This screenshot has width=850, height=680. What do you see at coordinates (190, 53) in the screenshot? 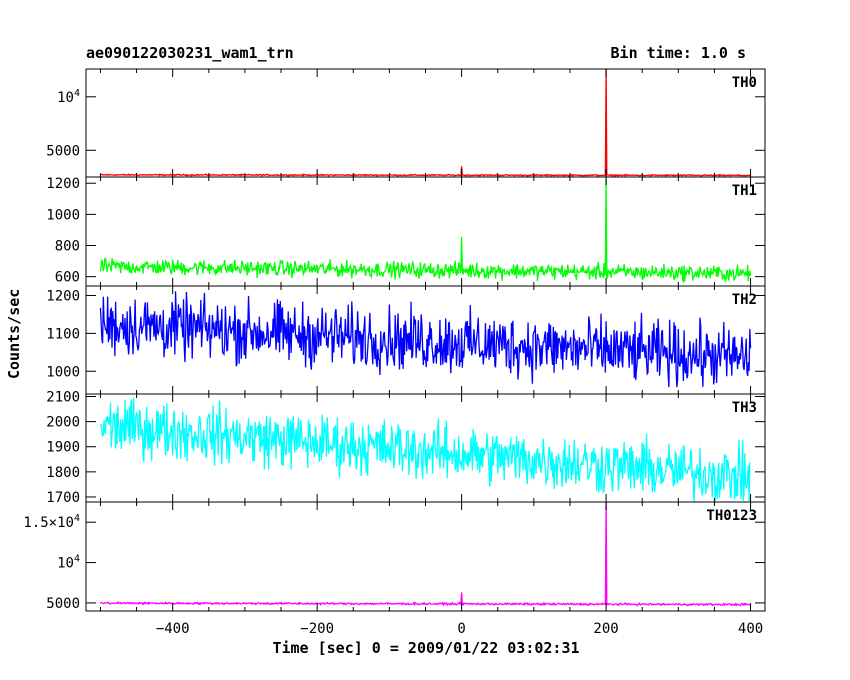
I see `chart-title: ae090122030231_wam1_trn` at bounding box center [190, 53].